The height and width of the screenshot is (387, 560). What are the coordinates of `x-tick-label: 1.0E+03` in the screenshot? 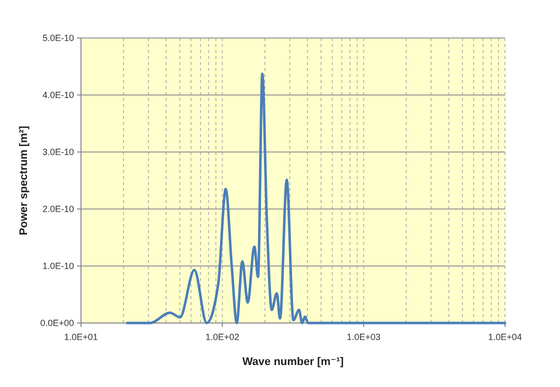 It's located at (363, 337).